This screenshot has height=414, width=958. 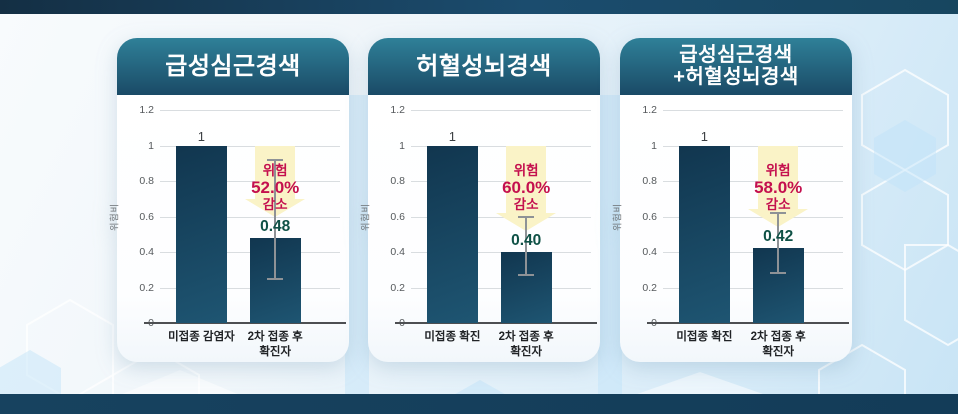 I want to click on risk-reduction-label: 위험 52.0% 감소, so click(x=275, y=188).